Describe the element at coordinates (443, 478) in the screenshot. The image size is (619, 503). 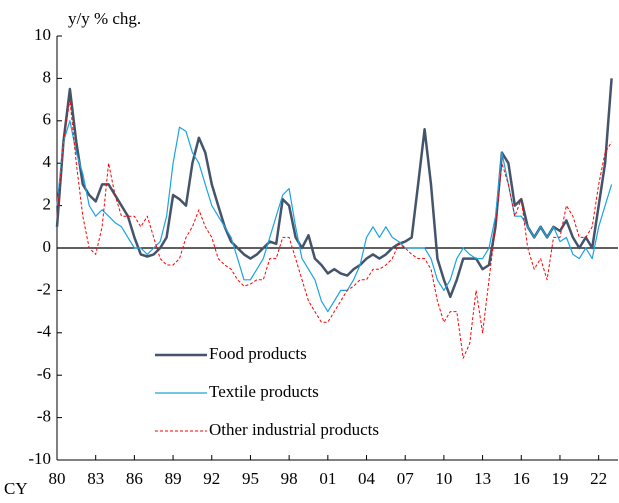
I see `x-tick-label: 10` at that location.